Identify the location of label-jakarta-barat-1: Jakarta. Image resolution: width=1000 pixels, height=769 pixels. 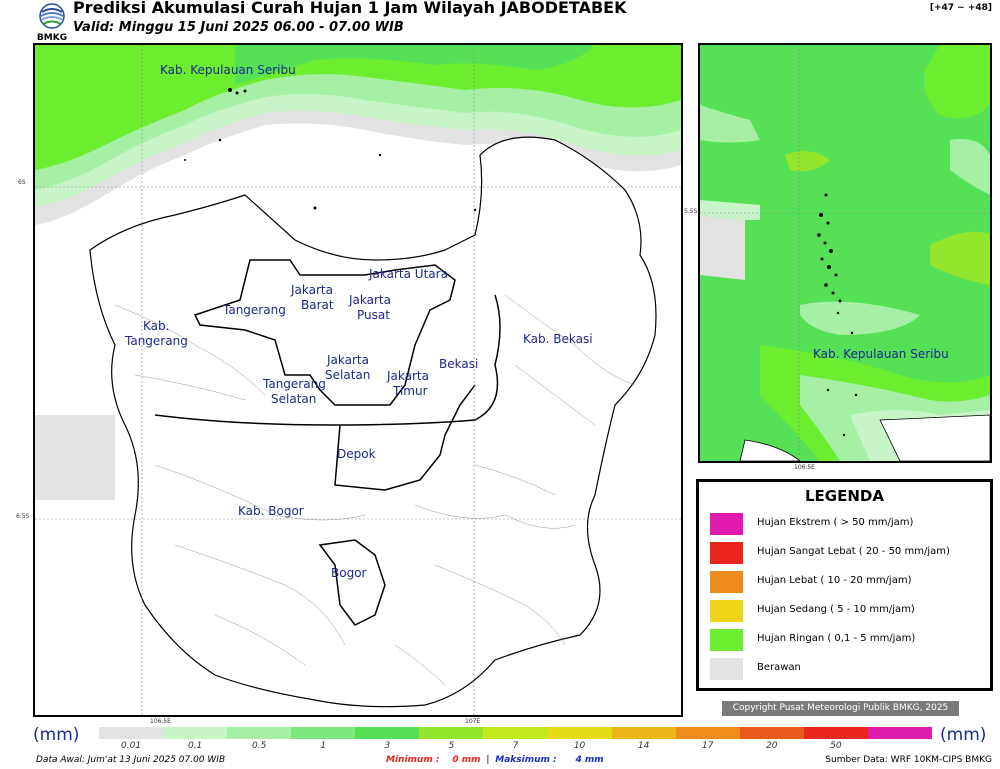
(311, 290).